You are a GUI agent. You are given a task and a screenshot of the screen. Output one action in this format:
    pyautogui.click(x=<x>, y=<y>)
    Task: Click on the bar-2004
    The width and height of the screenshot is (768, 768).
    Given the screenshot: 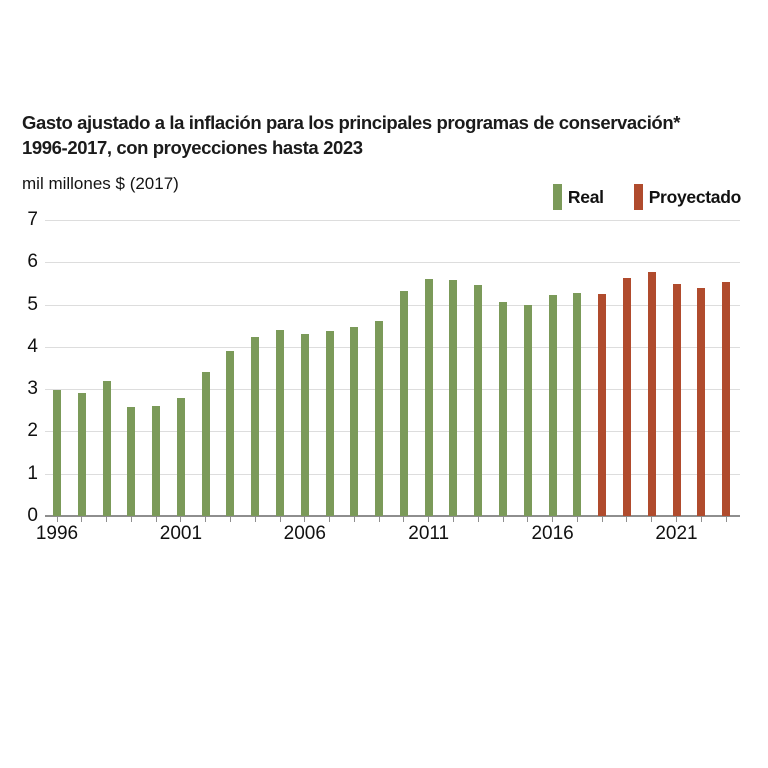 What is the action you would take?
    pyautogui.click(x=255, y=426)
    